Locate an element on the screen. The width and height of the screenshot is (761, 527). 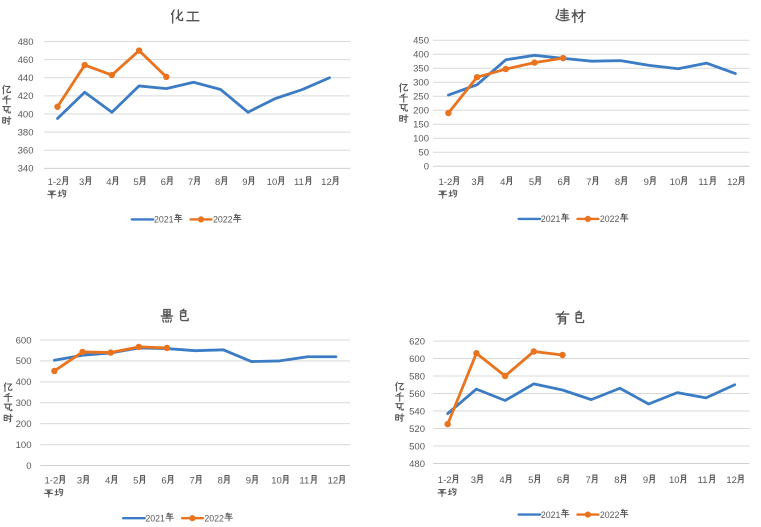
svg-text: 520 is located at coordinates (417, 429).